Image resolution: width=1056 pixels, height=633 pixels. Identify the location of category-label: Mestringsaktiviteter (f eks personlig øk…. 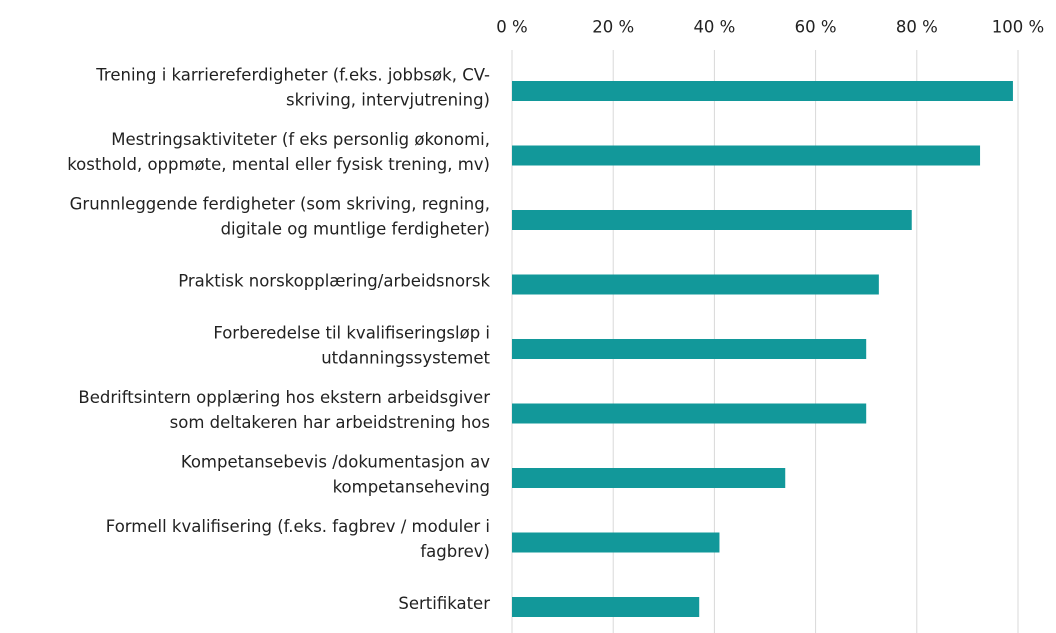
(278, 152).